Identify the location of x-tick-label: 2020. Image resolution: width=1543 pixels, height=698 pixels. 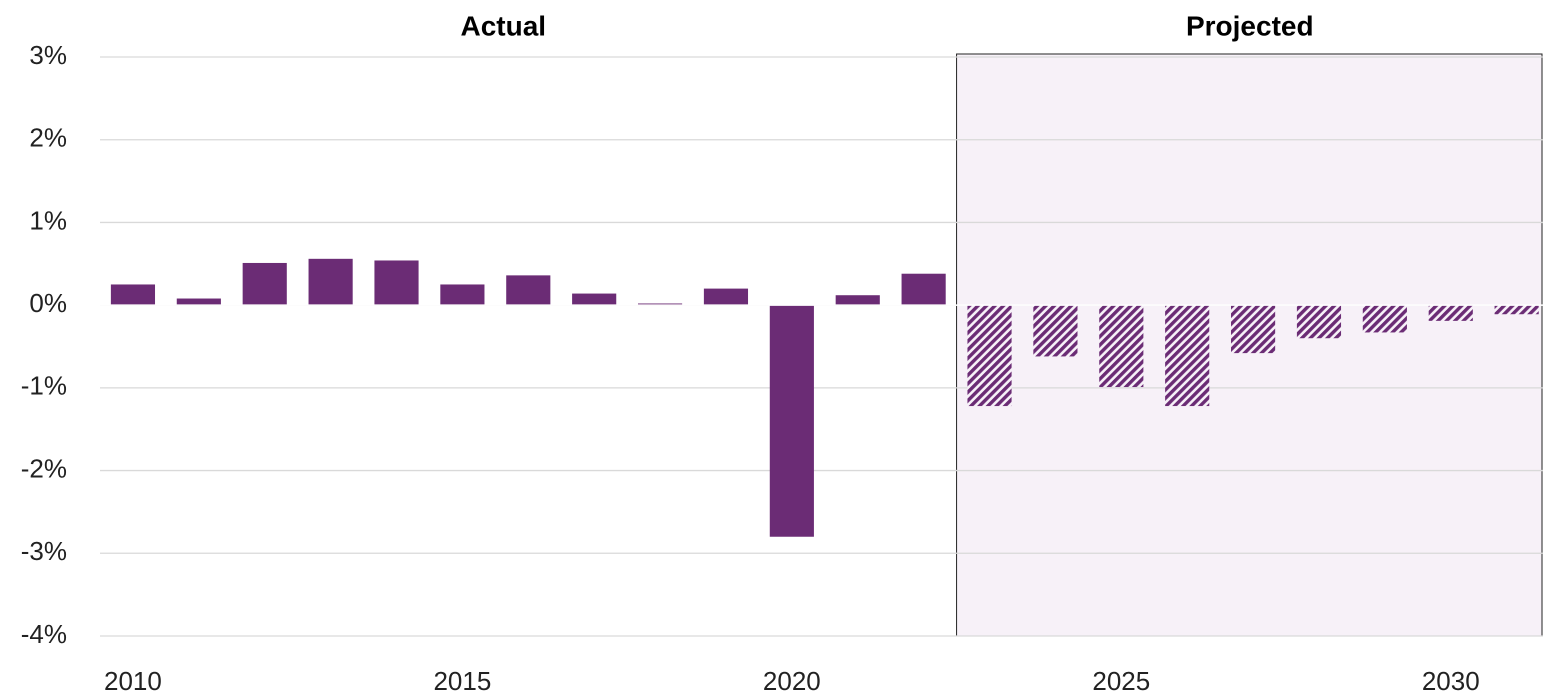
(792, 681).